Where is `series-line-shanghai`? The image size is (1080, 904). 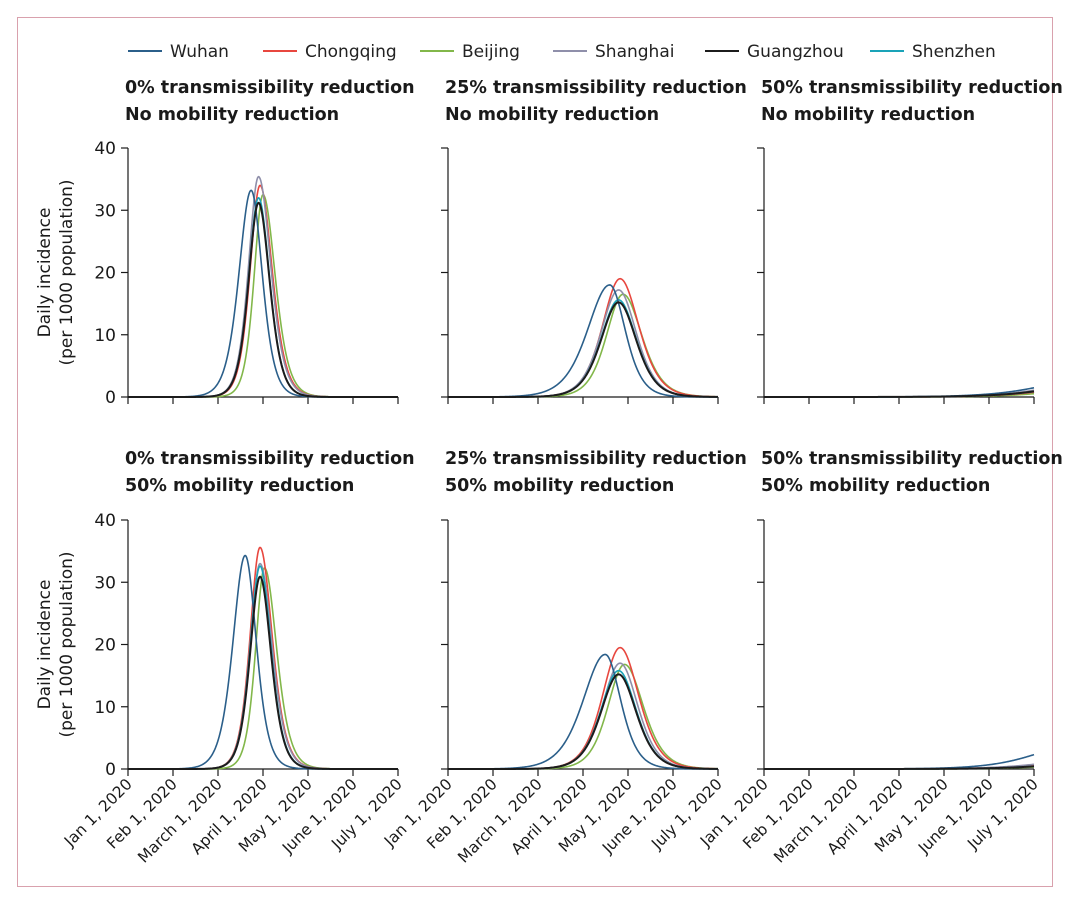 series-line-shanghai is located at coordinates (263, 666).